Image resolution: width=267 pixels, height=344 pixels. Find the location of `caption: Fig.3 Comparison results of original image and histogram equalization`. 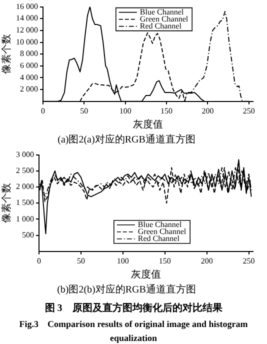

caption: Fig.3 Comparison results of original image and histogram equalization is located at coordinates (133, 331).